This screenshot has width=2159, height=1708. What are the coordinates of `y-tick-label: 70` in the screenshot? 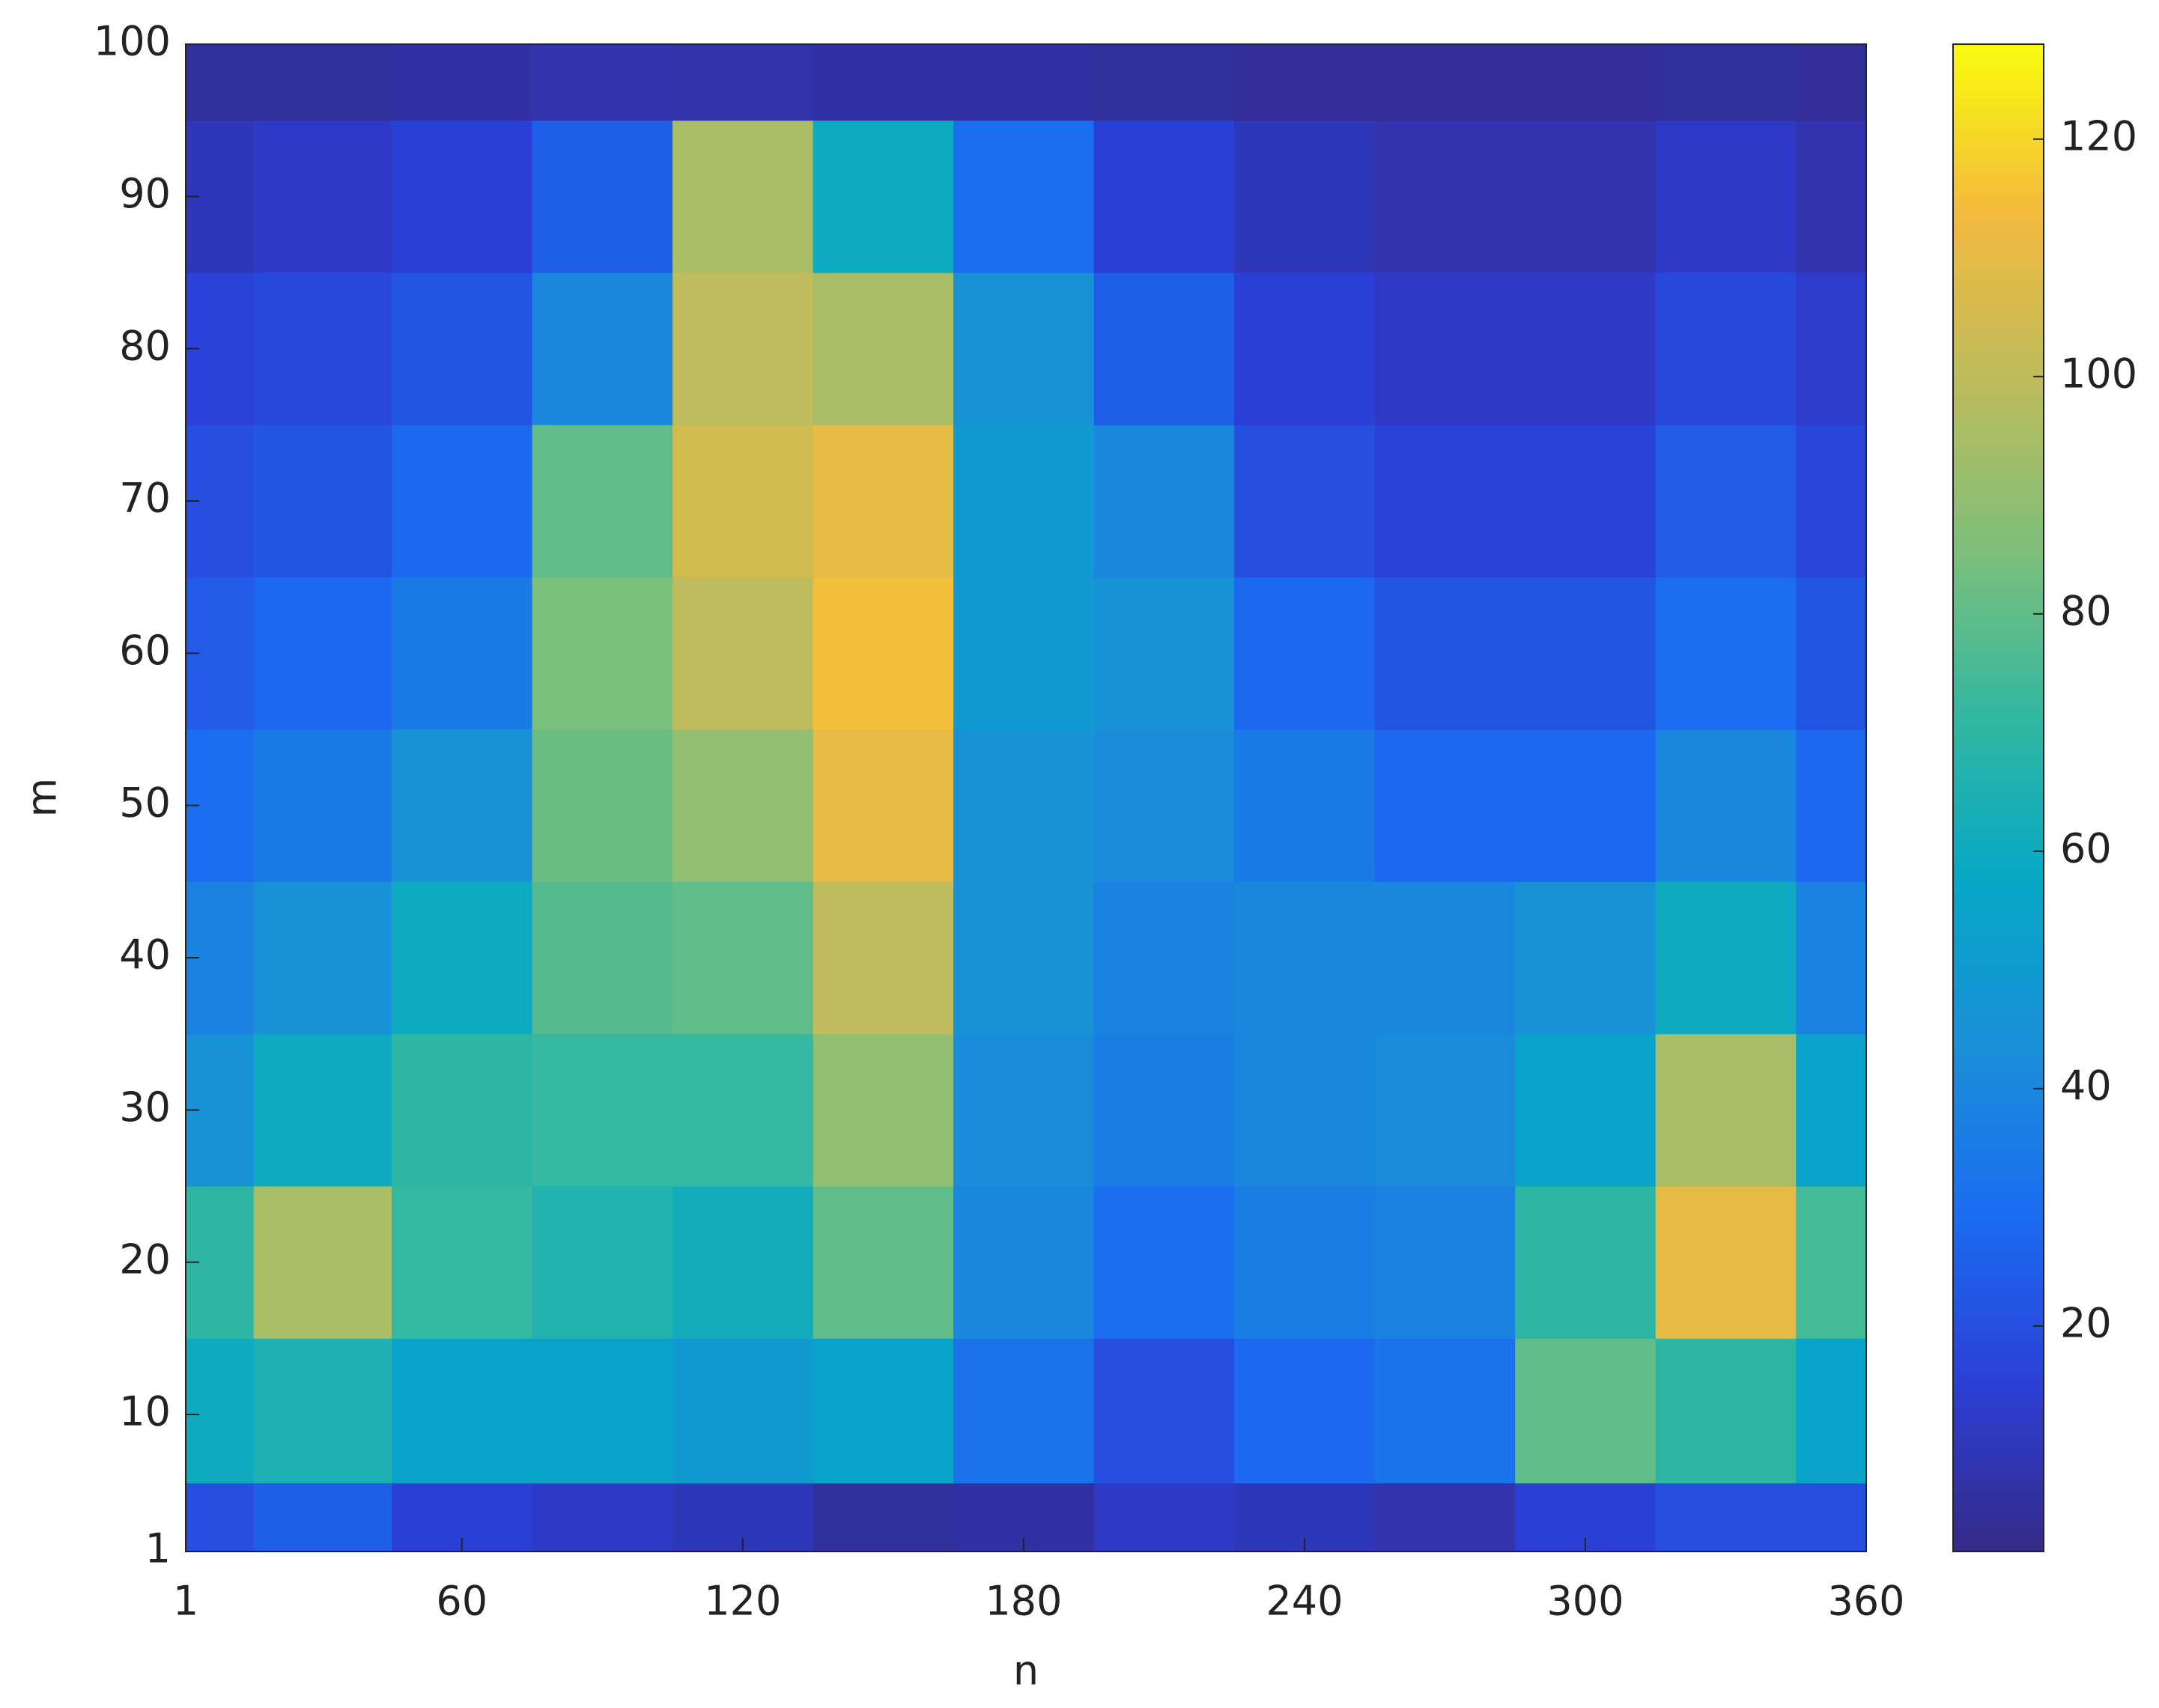 It's located at (145, 498).